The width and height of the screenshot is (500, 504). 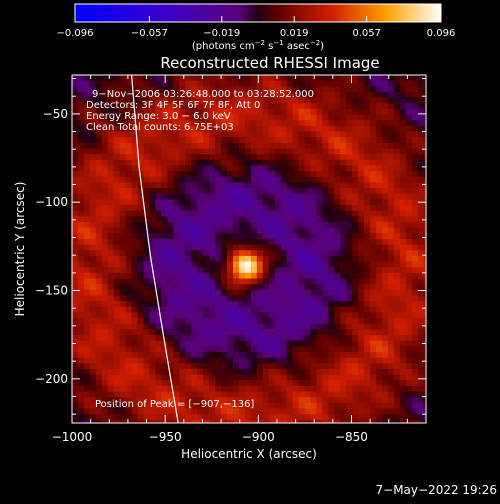 I want to click on colorbar-unit-label: (photons cm−2 s−1 asec−2), so click(x=258, y=45).